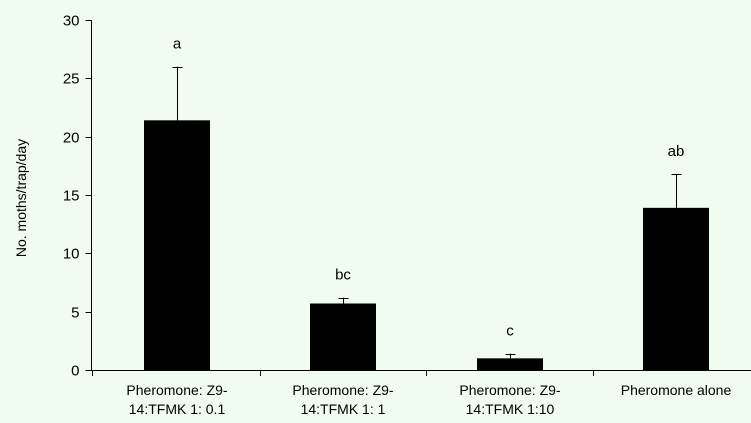 This screenshot has height=423, width=751. What do you see at coordinates (342, 399) in the screenshot?
I see `category-label: Pheromone: Z9-14:TFMK 1: 1` at bounding box center [342, 399].